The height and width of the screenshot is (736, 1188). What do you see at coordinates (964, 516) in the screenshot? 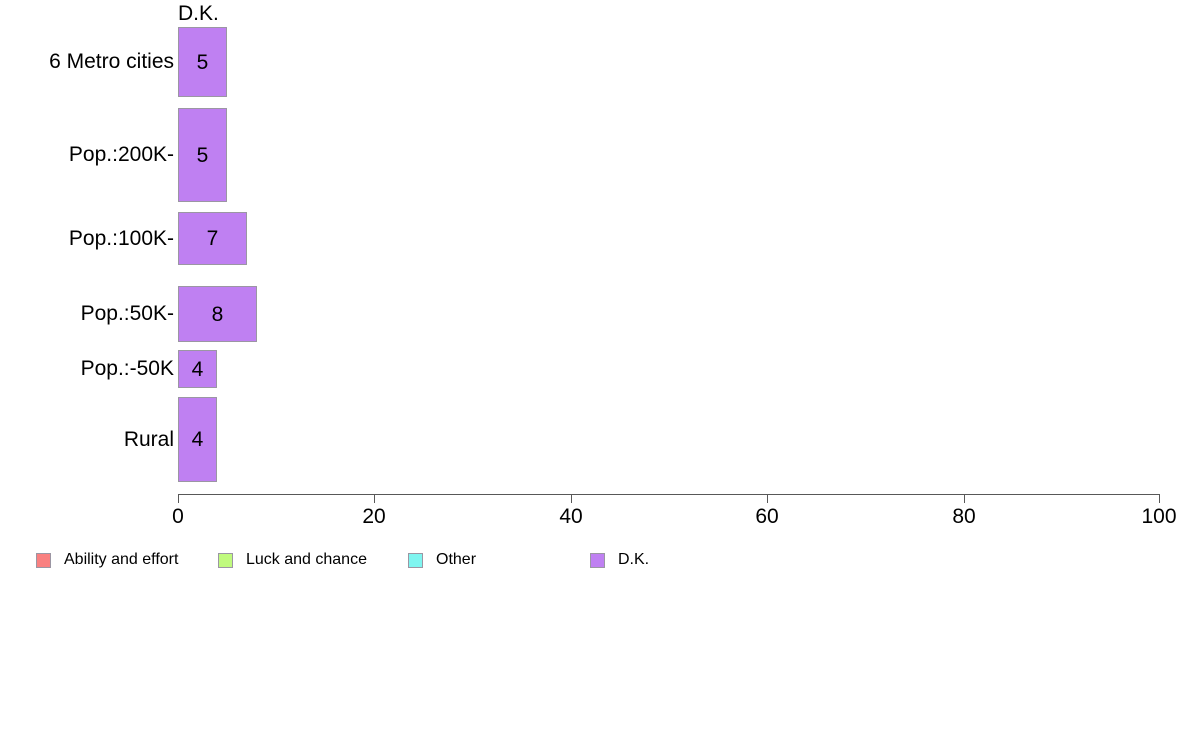
I see `x-axis-tick-label: 80` at bounding box center [964, 516].